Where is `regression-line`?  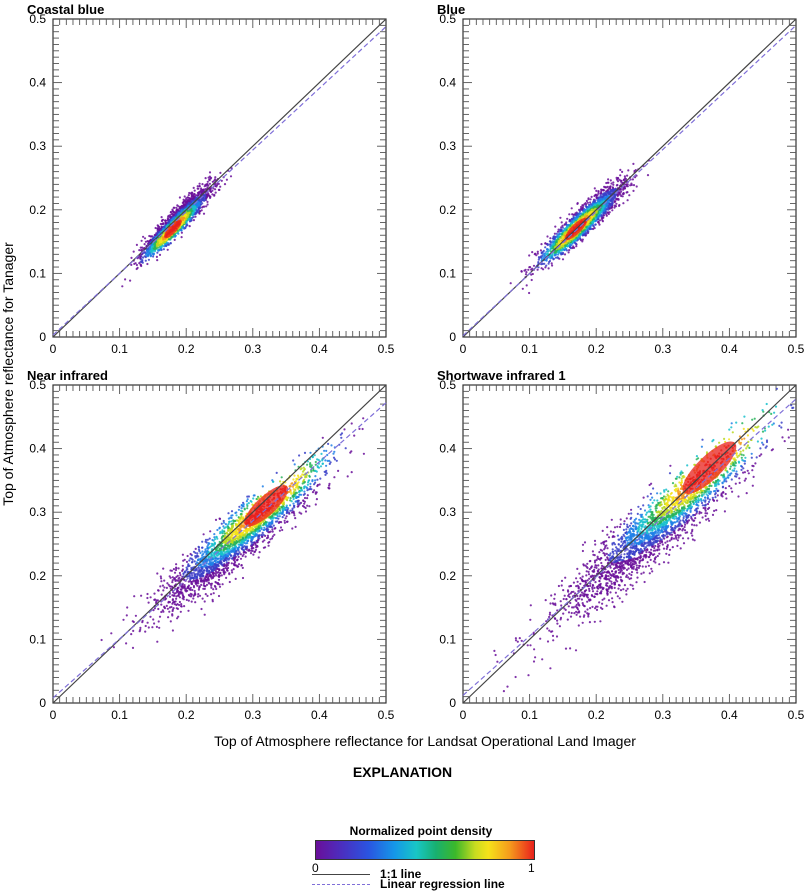
regression-line is located at coordinates (219, 181).